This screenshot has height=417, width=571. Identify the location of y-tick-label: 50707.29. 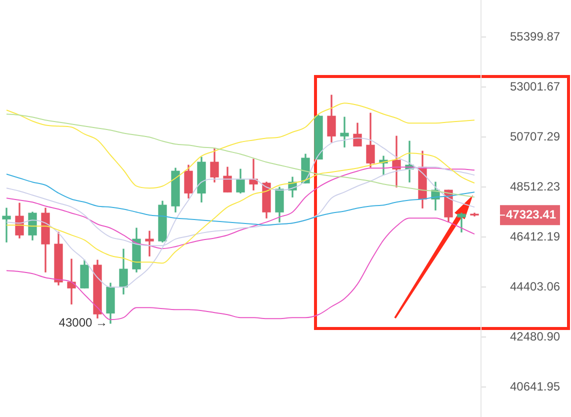
(535, 136).